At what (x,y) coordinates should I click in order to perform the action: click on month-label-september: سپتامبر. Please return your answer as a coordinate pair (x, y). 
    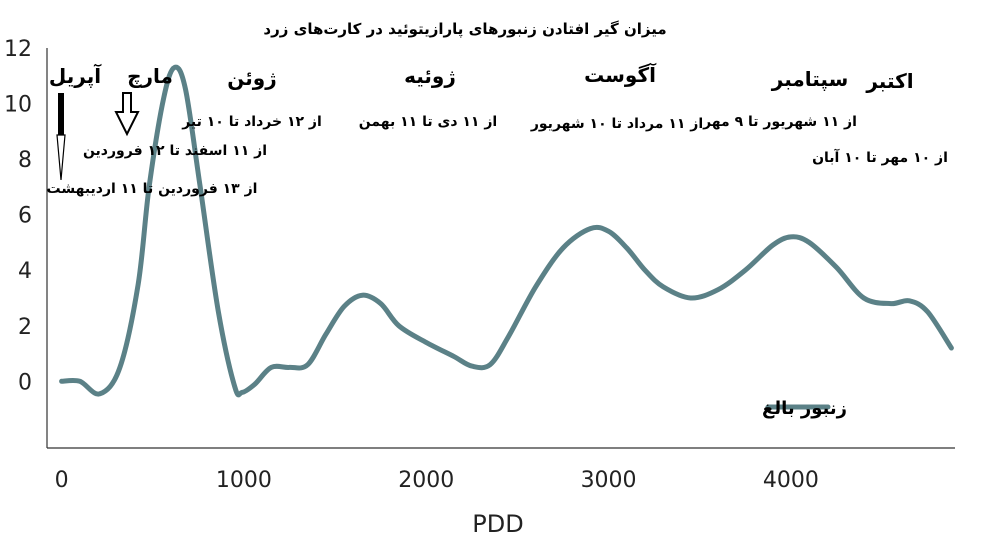
    Looking at the image, I should click on (810, 79).